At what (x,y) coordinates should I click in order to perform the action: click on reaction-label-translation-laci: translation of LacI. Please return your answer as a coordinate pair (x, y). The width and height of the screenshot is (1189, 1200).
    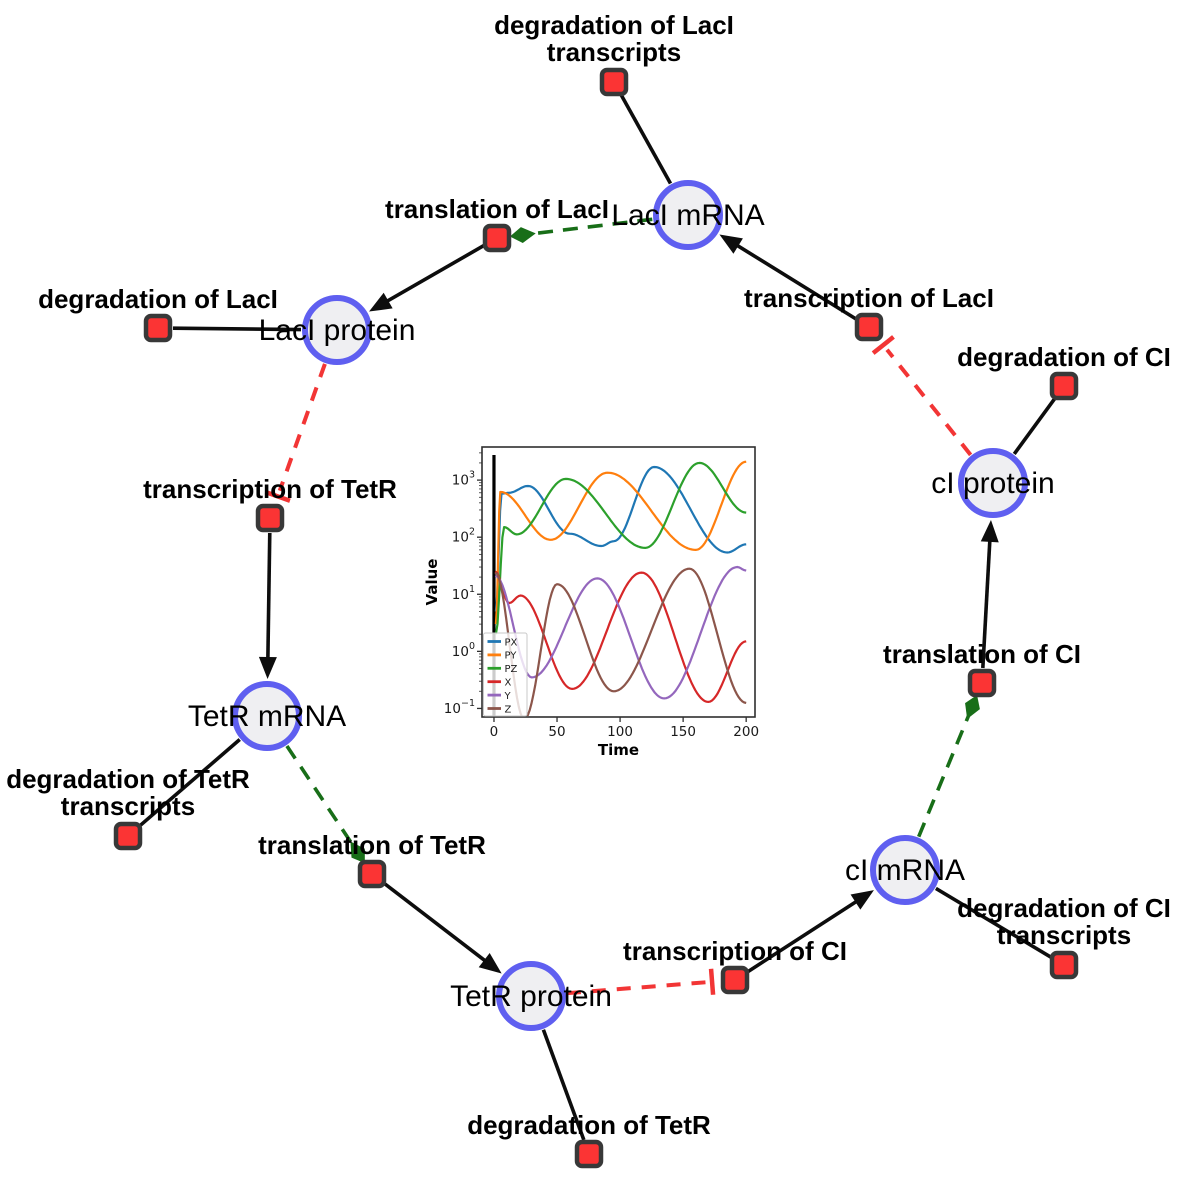
    Looking at the image, I should click on (497, 209).